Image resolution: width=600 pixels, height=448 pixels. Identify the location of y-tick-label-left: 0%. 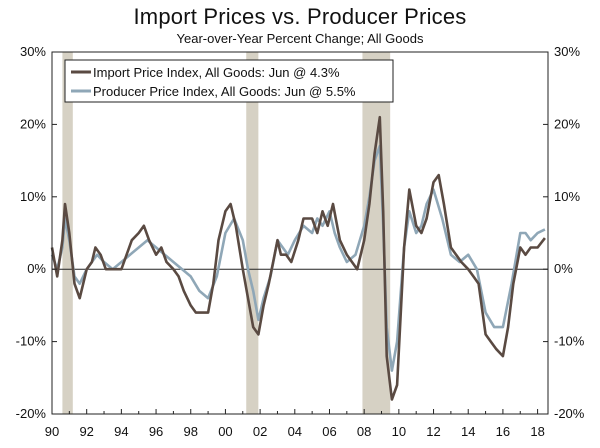
(36, 268).